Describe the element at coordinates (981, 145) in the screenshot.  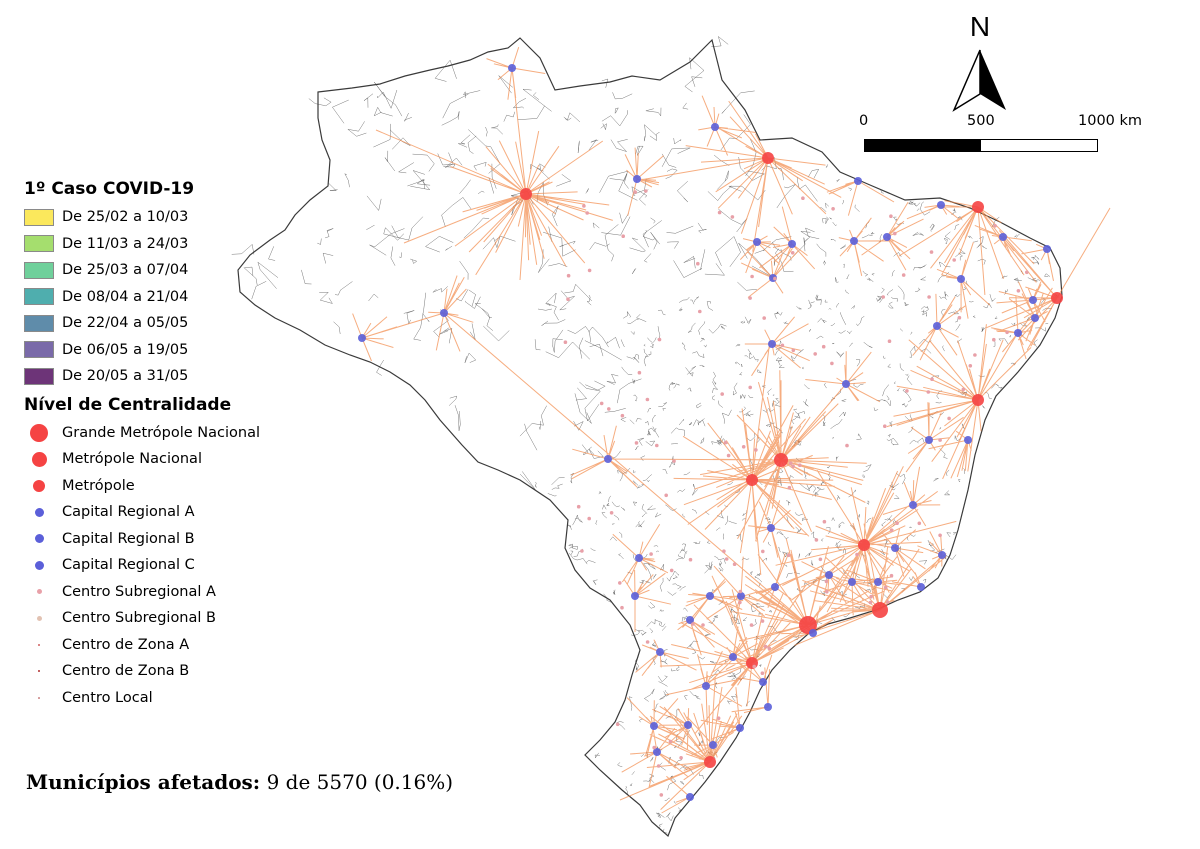
I see `scale-bar` at that location.